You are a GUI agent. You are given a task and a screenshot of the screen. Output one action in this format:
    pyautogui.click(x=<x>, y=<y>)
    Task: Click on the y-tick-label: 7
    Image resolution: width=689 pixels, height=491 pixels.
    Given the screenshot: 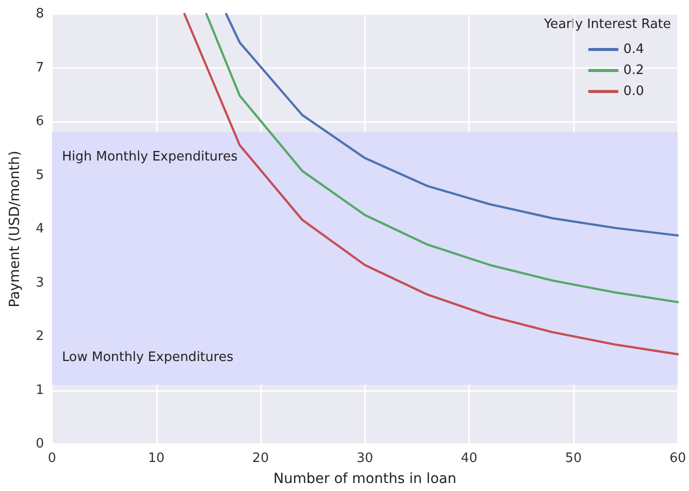 What is the action you would take?
    pyautogui.click(x=40, y=68)
    